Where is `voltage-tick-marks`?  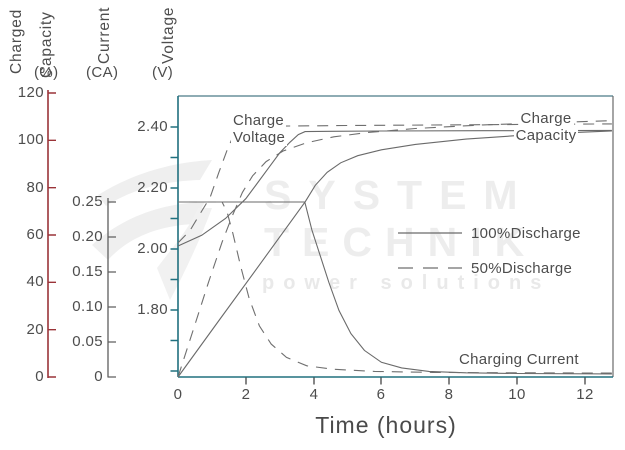
voltage-tick-marks is located at coordinates (174, 249).